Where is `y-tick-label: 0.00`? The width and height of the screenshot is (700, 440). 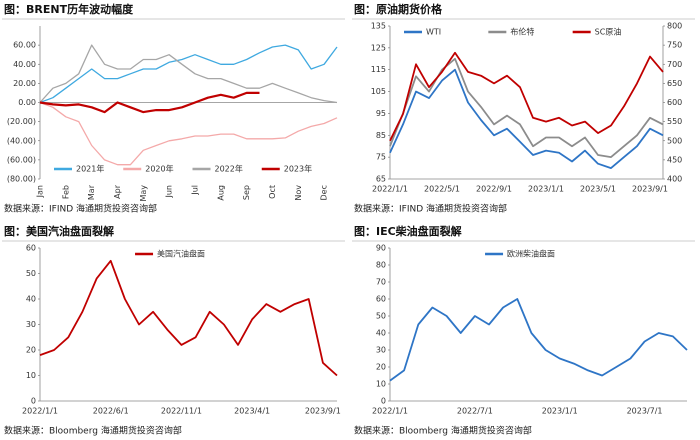
y-tick-label: 0.00 is located at coordinates (27, 102).